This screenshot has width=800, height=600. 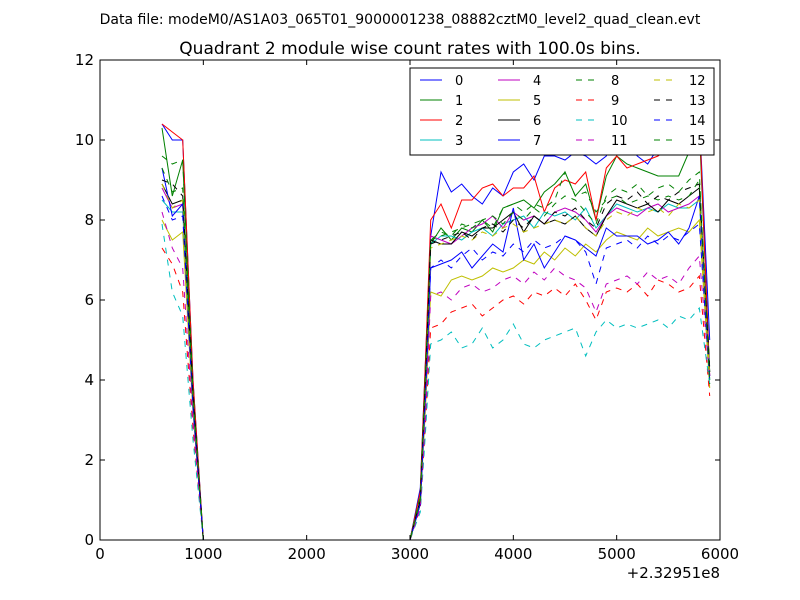 I want to click on x-tick-label: 1000, so click(x=203, y=554).